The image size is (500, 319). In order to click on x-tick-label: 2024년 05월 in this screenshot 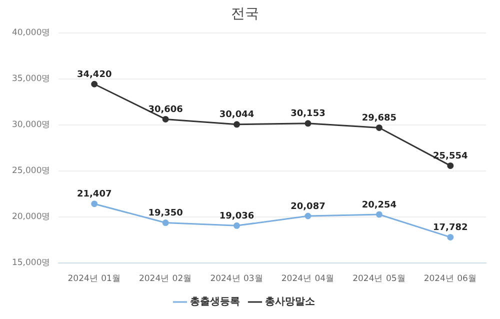, I will do `click(379, 279)`.